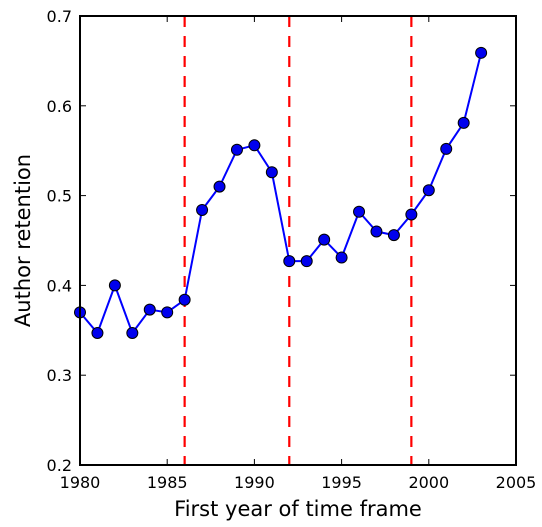 The height and width of the screenshot is (527, 542). Describe the element at coordinates (59, 106) in the screenshot. I see `y-tick-label: 0.6` at that location.